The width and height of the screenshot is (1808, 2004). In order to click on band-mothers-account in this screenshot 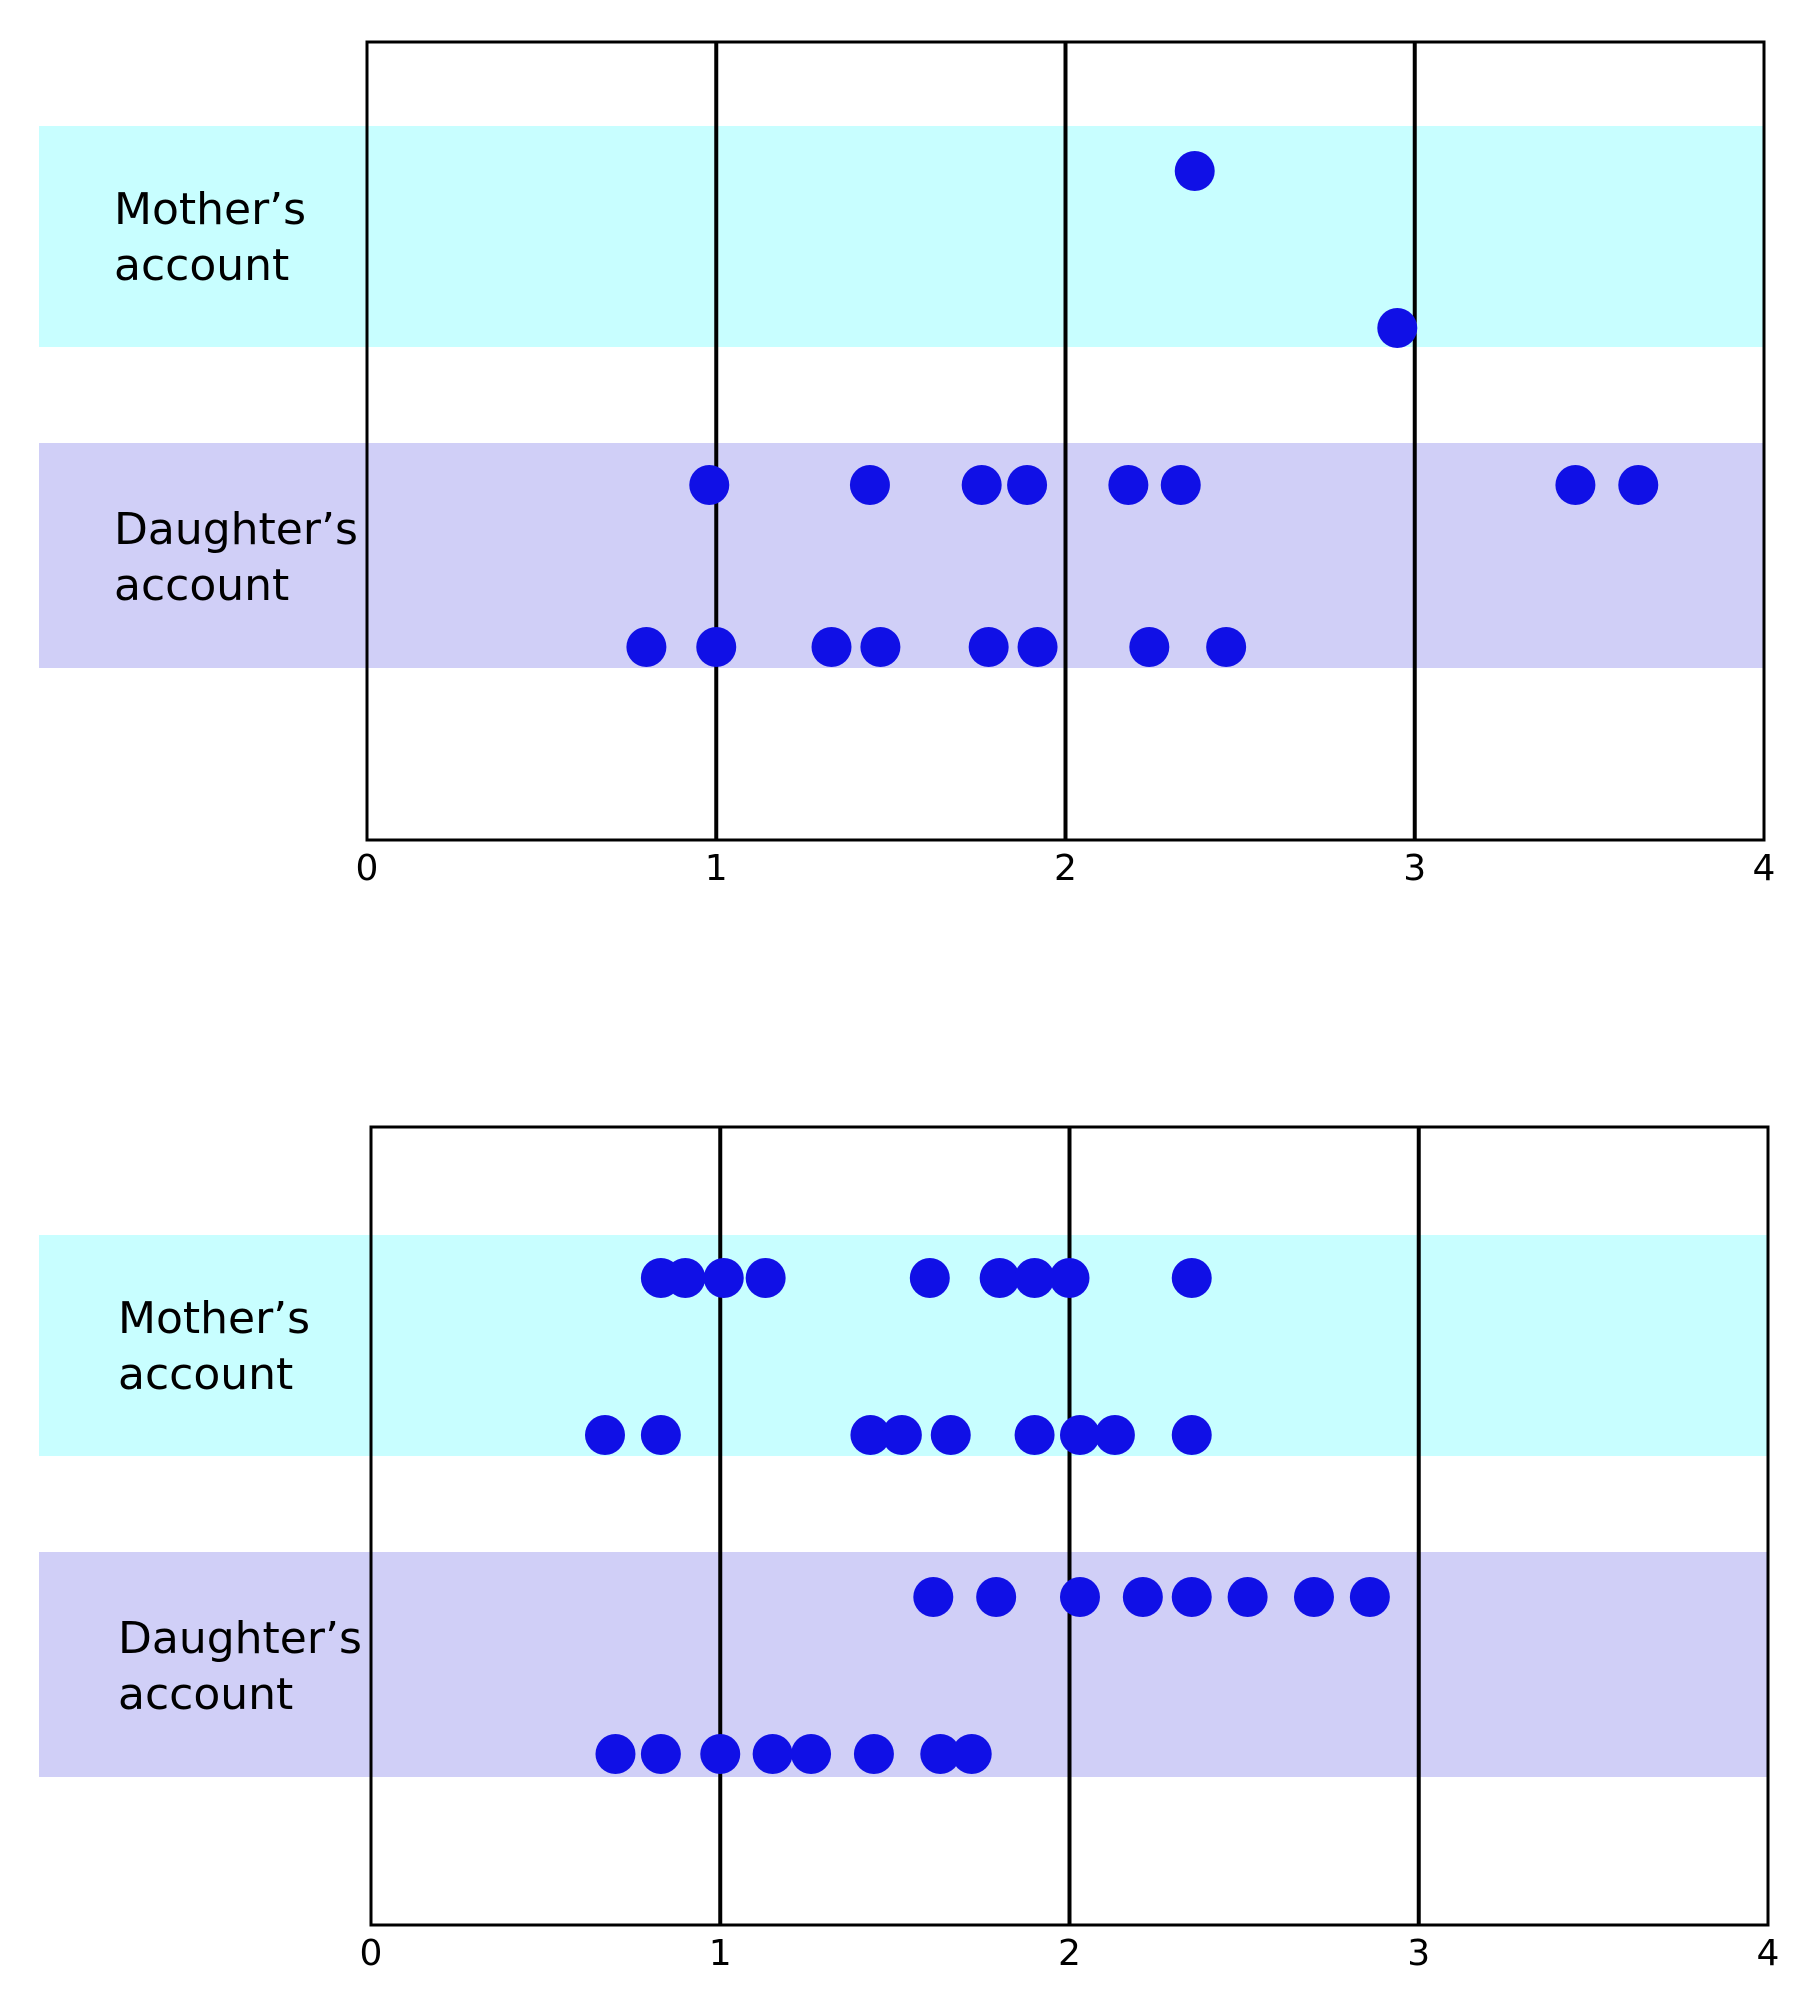, I will do `click(901, 236)`.